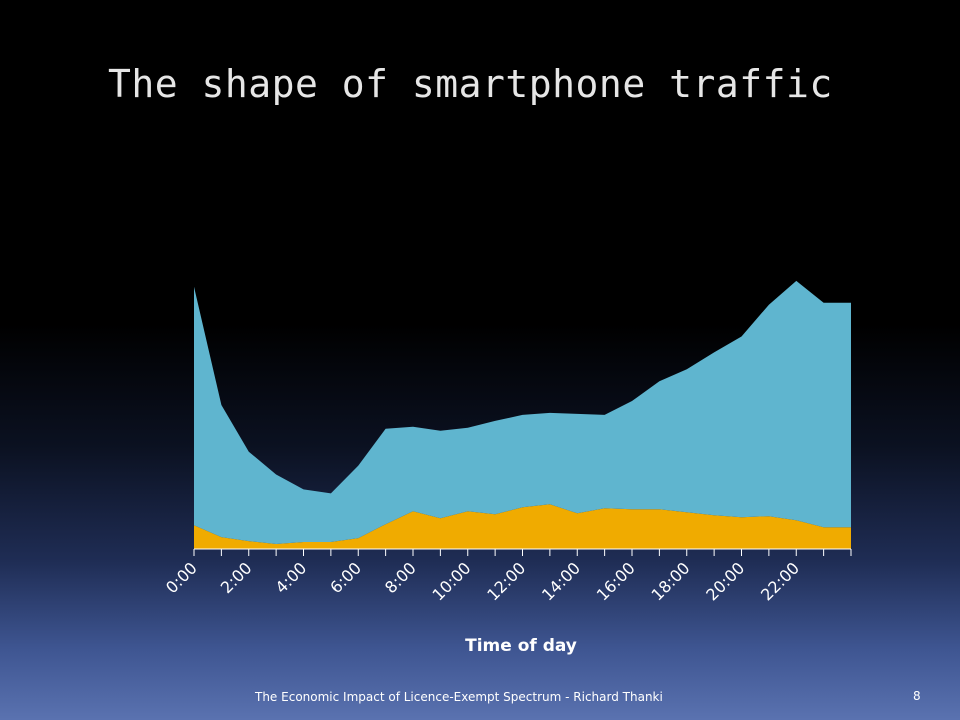 The image size is (960, 720). Describe the element at coordinates (181, 577) in the screenshot. I see `x-tick-label: 0:00` at that location.